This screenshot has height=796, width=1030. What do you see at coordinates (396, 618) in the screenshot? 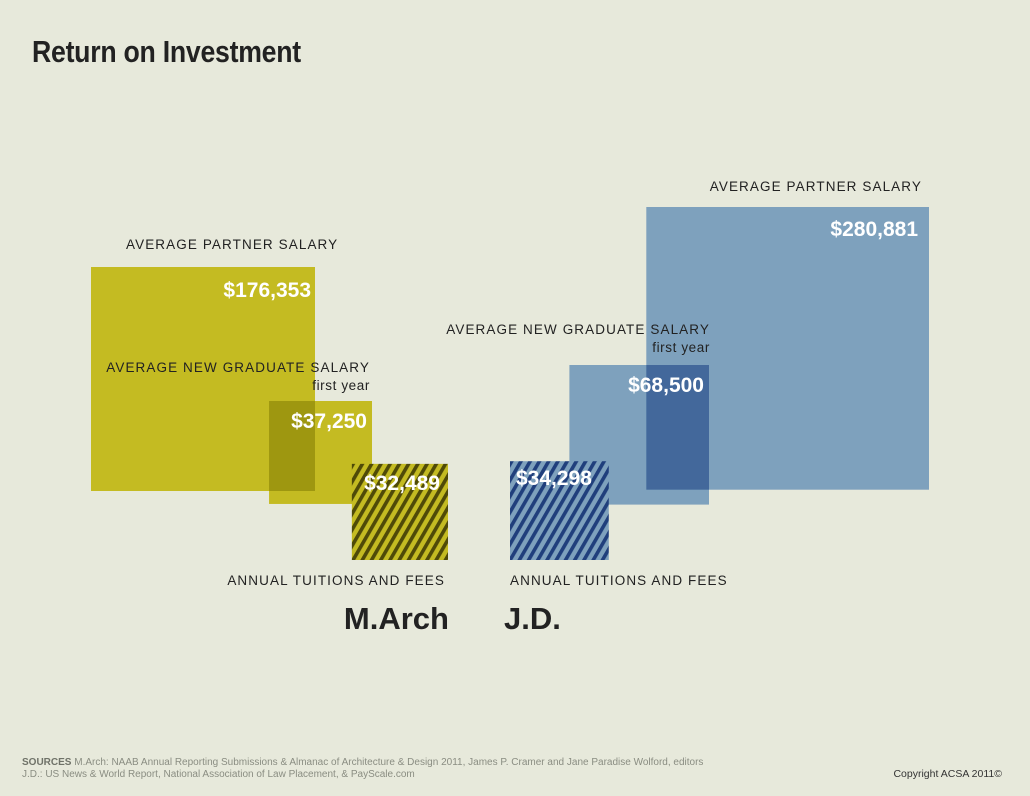
I see `march-program-name: M.Arch` at bounding box center [396, 618].